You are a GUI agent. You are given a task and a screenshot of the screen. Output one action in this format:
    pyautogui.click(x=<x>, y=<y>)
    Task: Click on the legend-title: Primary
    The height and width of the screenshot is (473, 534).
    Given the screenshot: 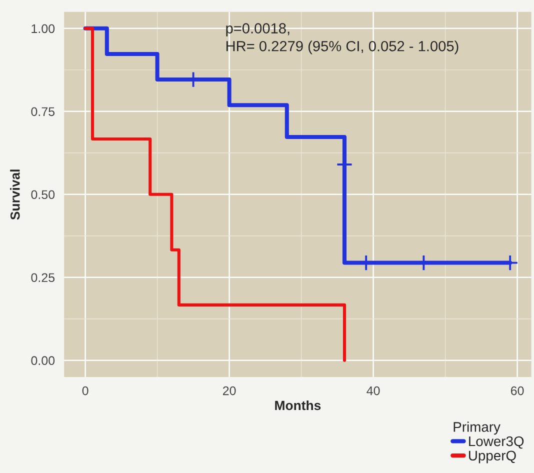 What is the action you would take?
    pyautogui.click(x=477, y=428)
    